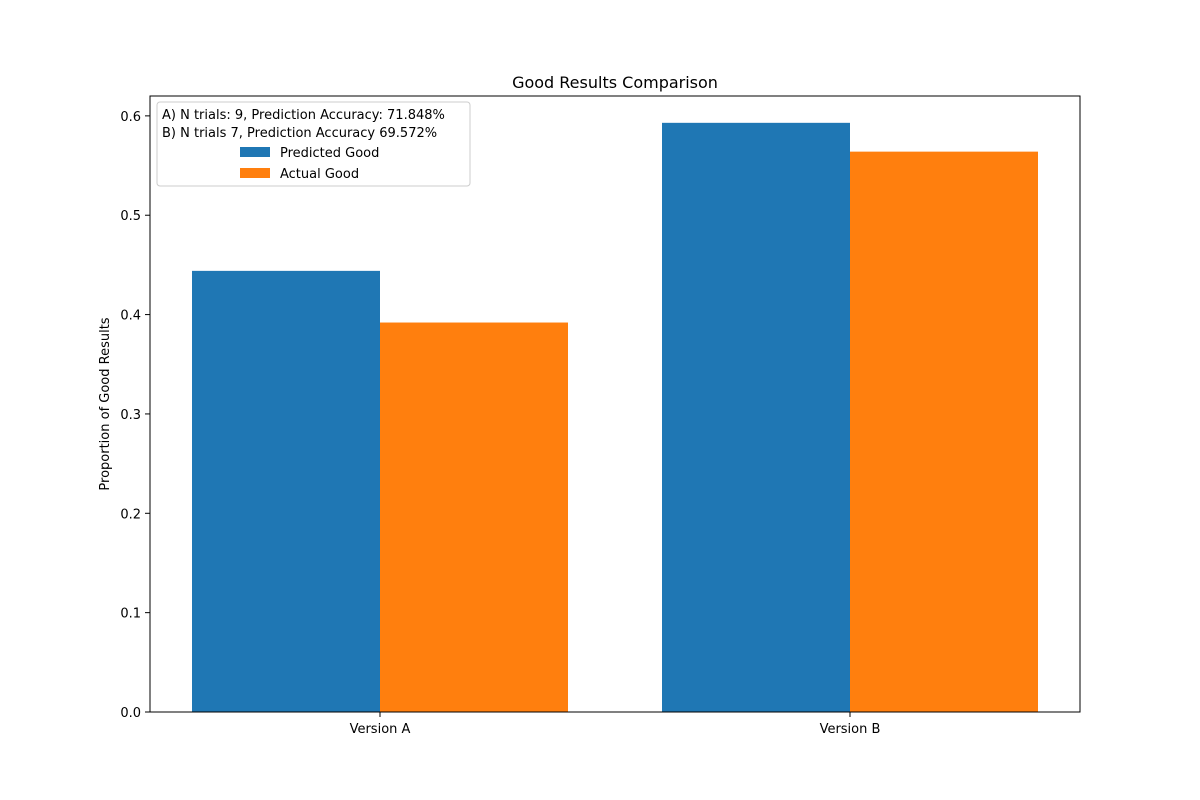  Describe the element at coordinates (130, 316) in the screenshot. I see `y-tick-label: 0.4` at that location.